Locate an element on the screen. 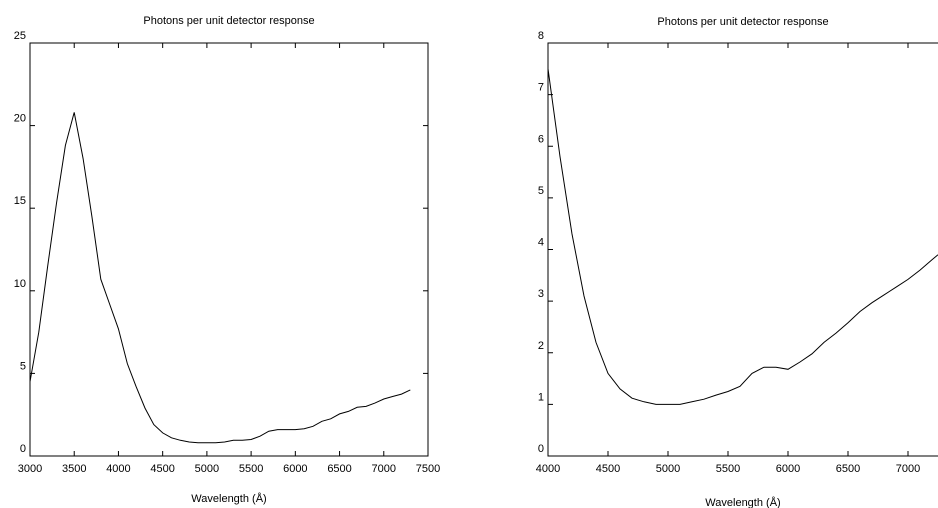  x-tick-label-left: 6000 is located at coordinates (295, 469).